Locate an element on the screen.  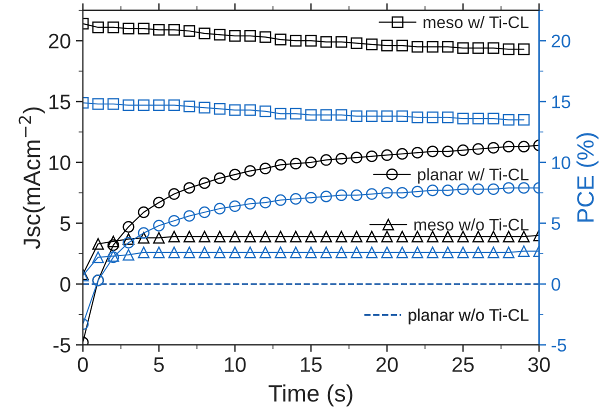
legend-label: planar w/o Ti-CL is located at coordinates (468, 316).